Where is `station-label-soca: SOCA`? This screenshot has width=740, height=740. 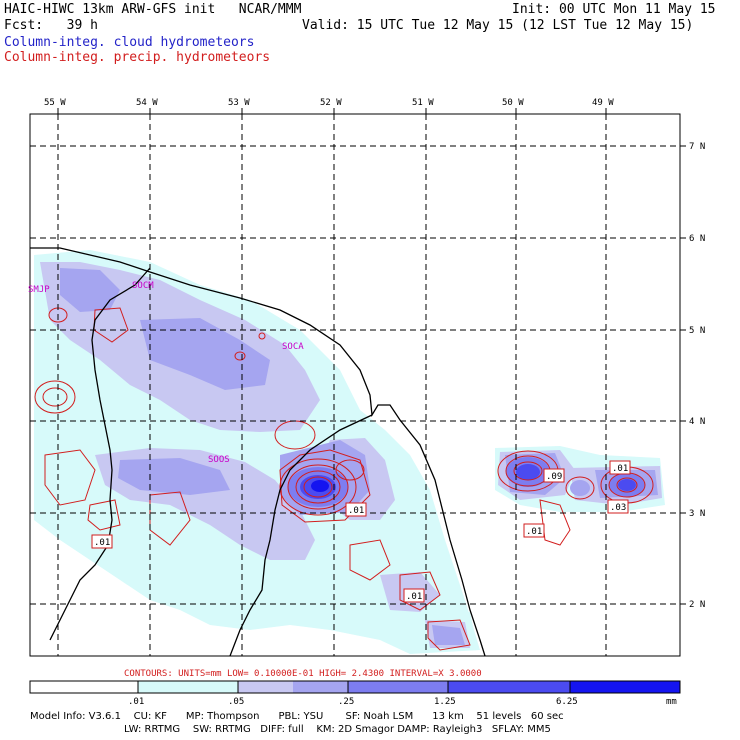
station-label-soca: SOCA is located at coordinates (293, 347).